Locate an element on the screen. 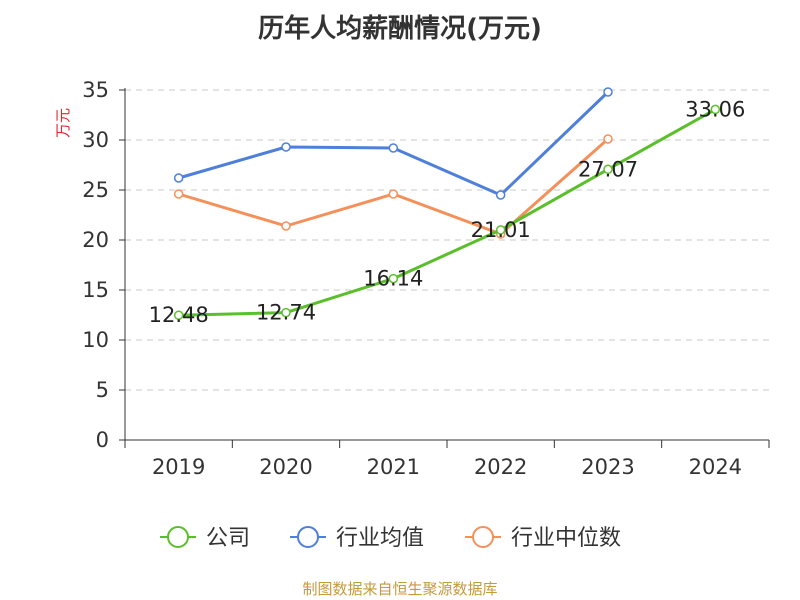 This screenshot has height=600, width=800. legend-item-行业中位数: 行业中位数 is located at coordinates (543, 538).